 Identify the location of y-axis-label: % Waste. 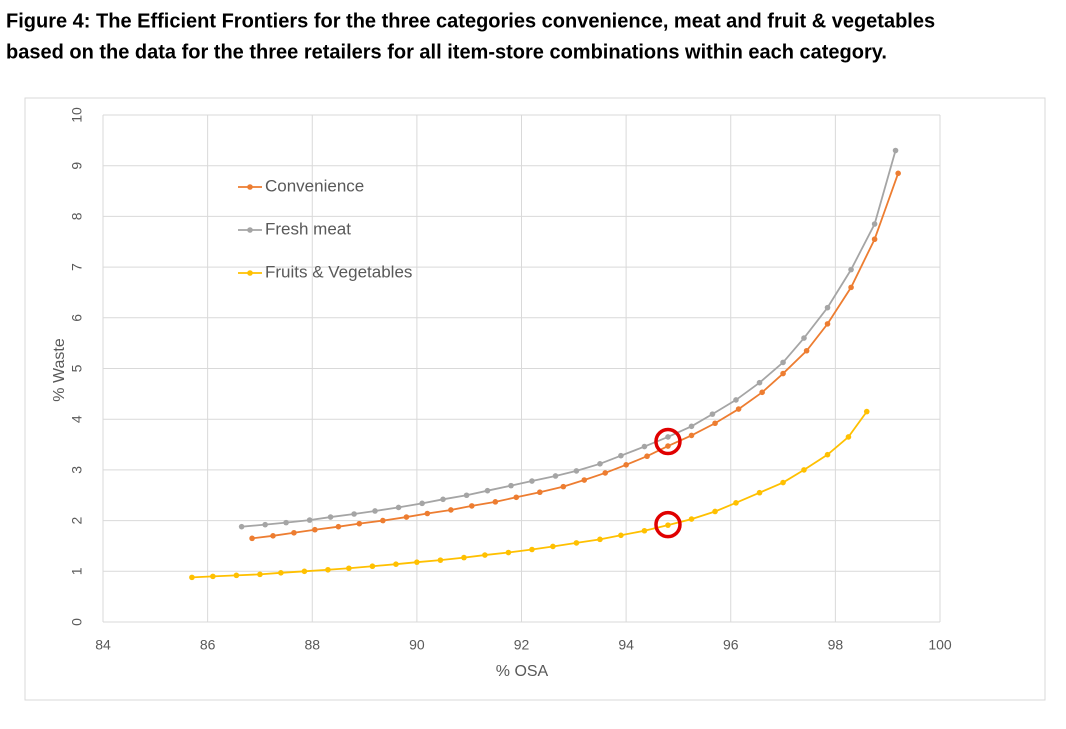
(59, 370).